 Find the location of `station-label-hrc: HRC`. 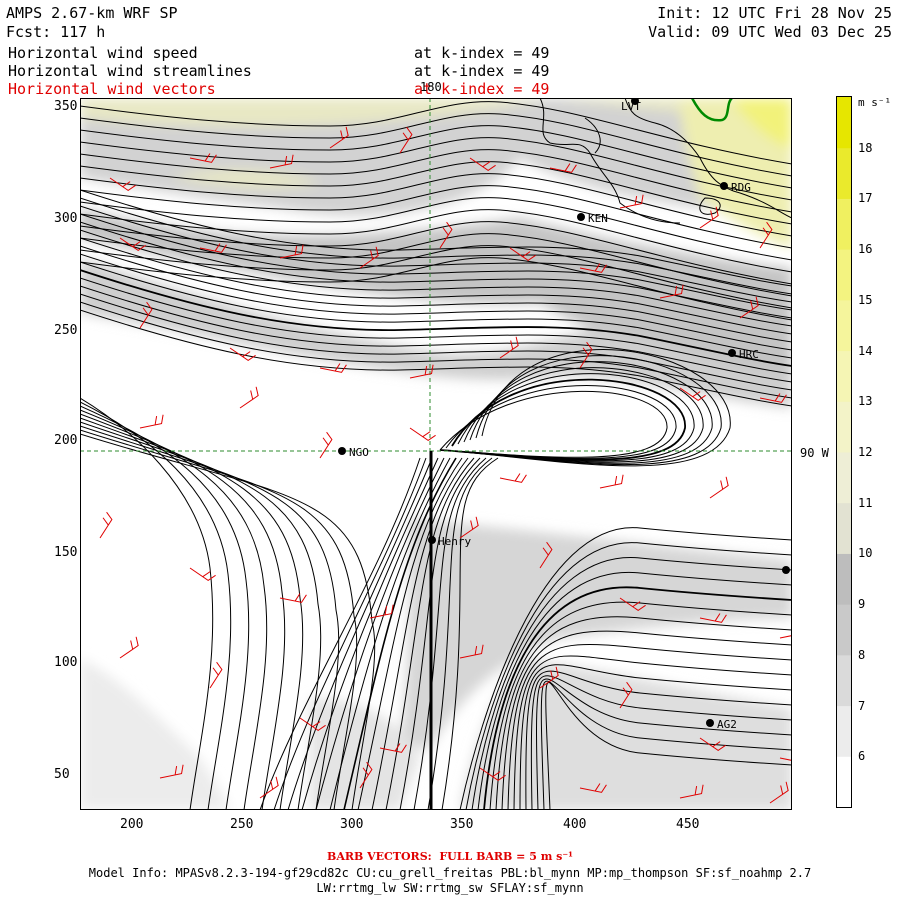

station-label-hrc: HRC is located at coordinates (749, 354).